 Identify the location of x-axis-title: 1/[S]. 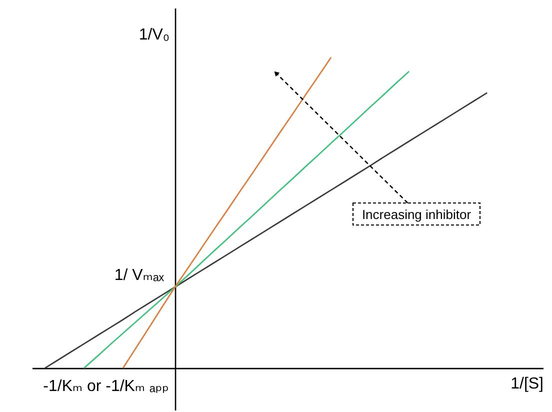
(527, 384).